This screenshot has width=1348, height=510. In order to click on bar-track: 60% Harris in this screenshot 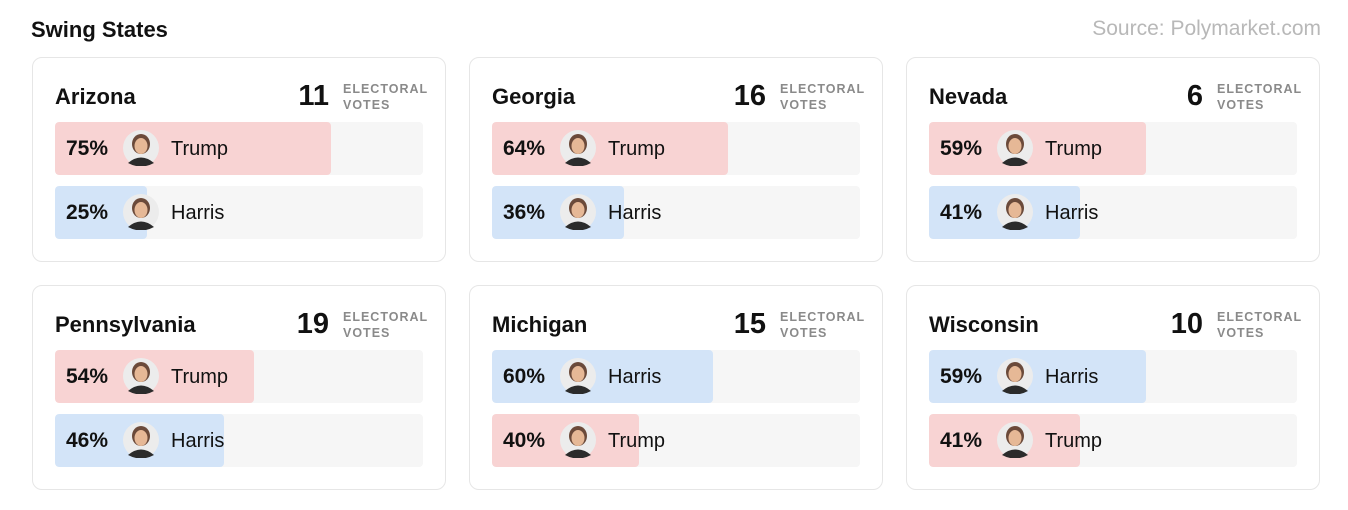, I will do `click(676, 376)`.